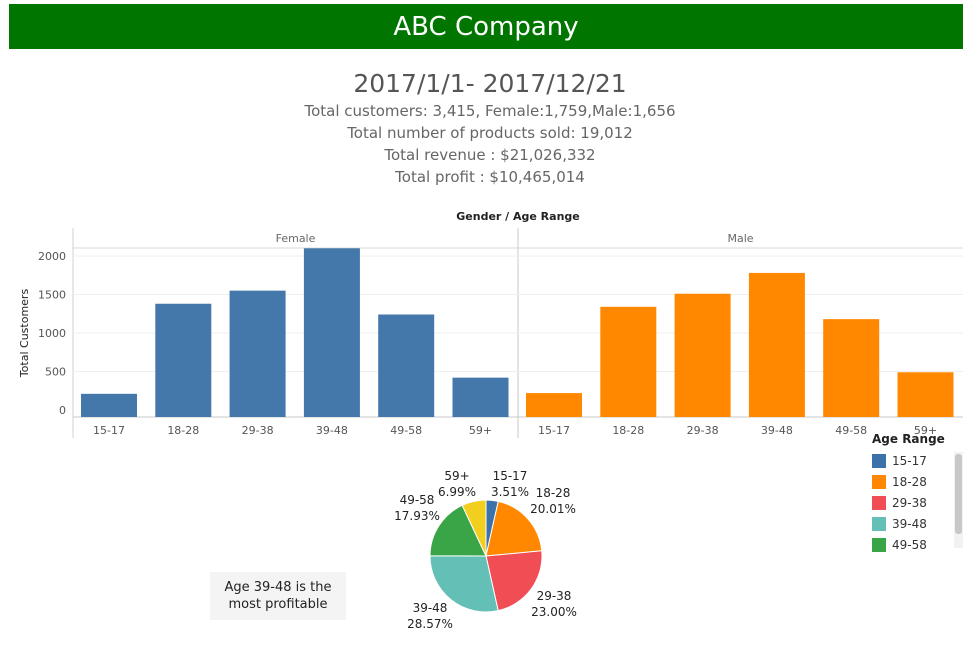  I want to click on y-tick-label: 2000, so click(52, 256).